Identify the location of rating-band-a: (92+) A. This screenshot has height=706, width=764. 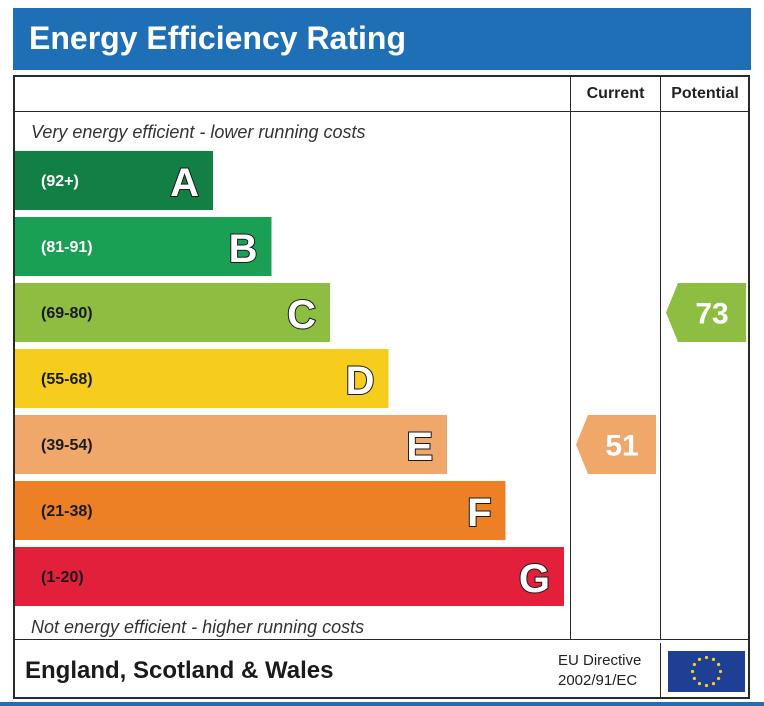
(114, 180).